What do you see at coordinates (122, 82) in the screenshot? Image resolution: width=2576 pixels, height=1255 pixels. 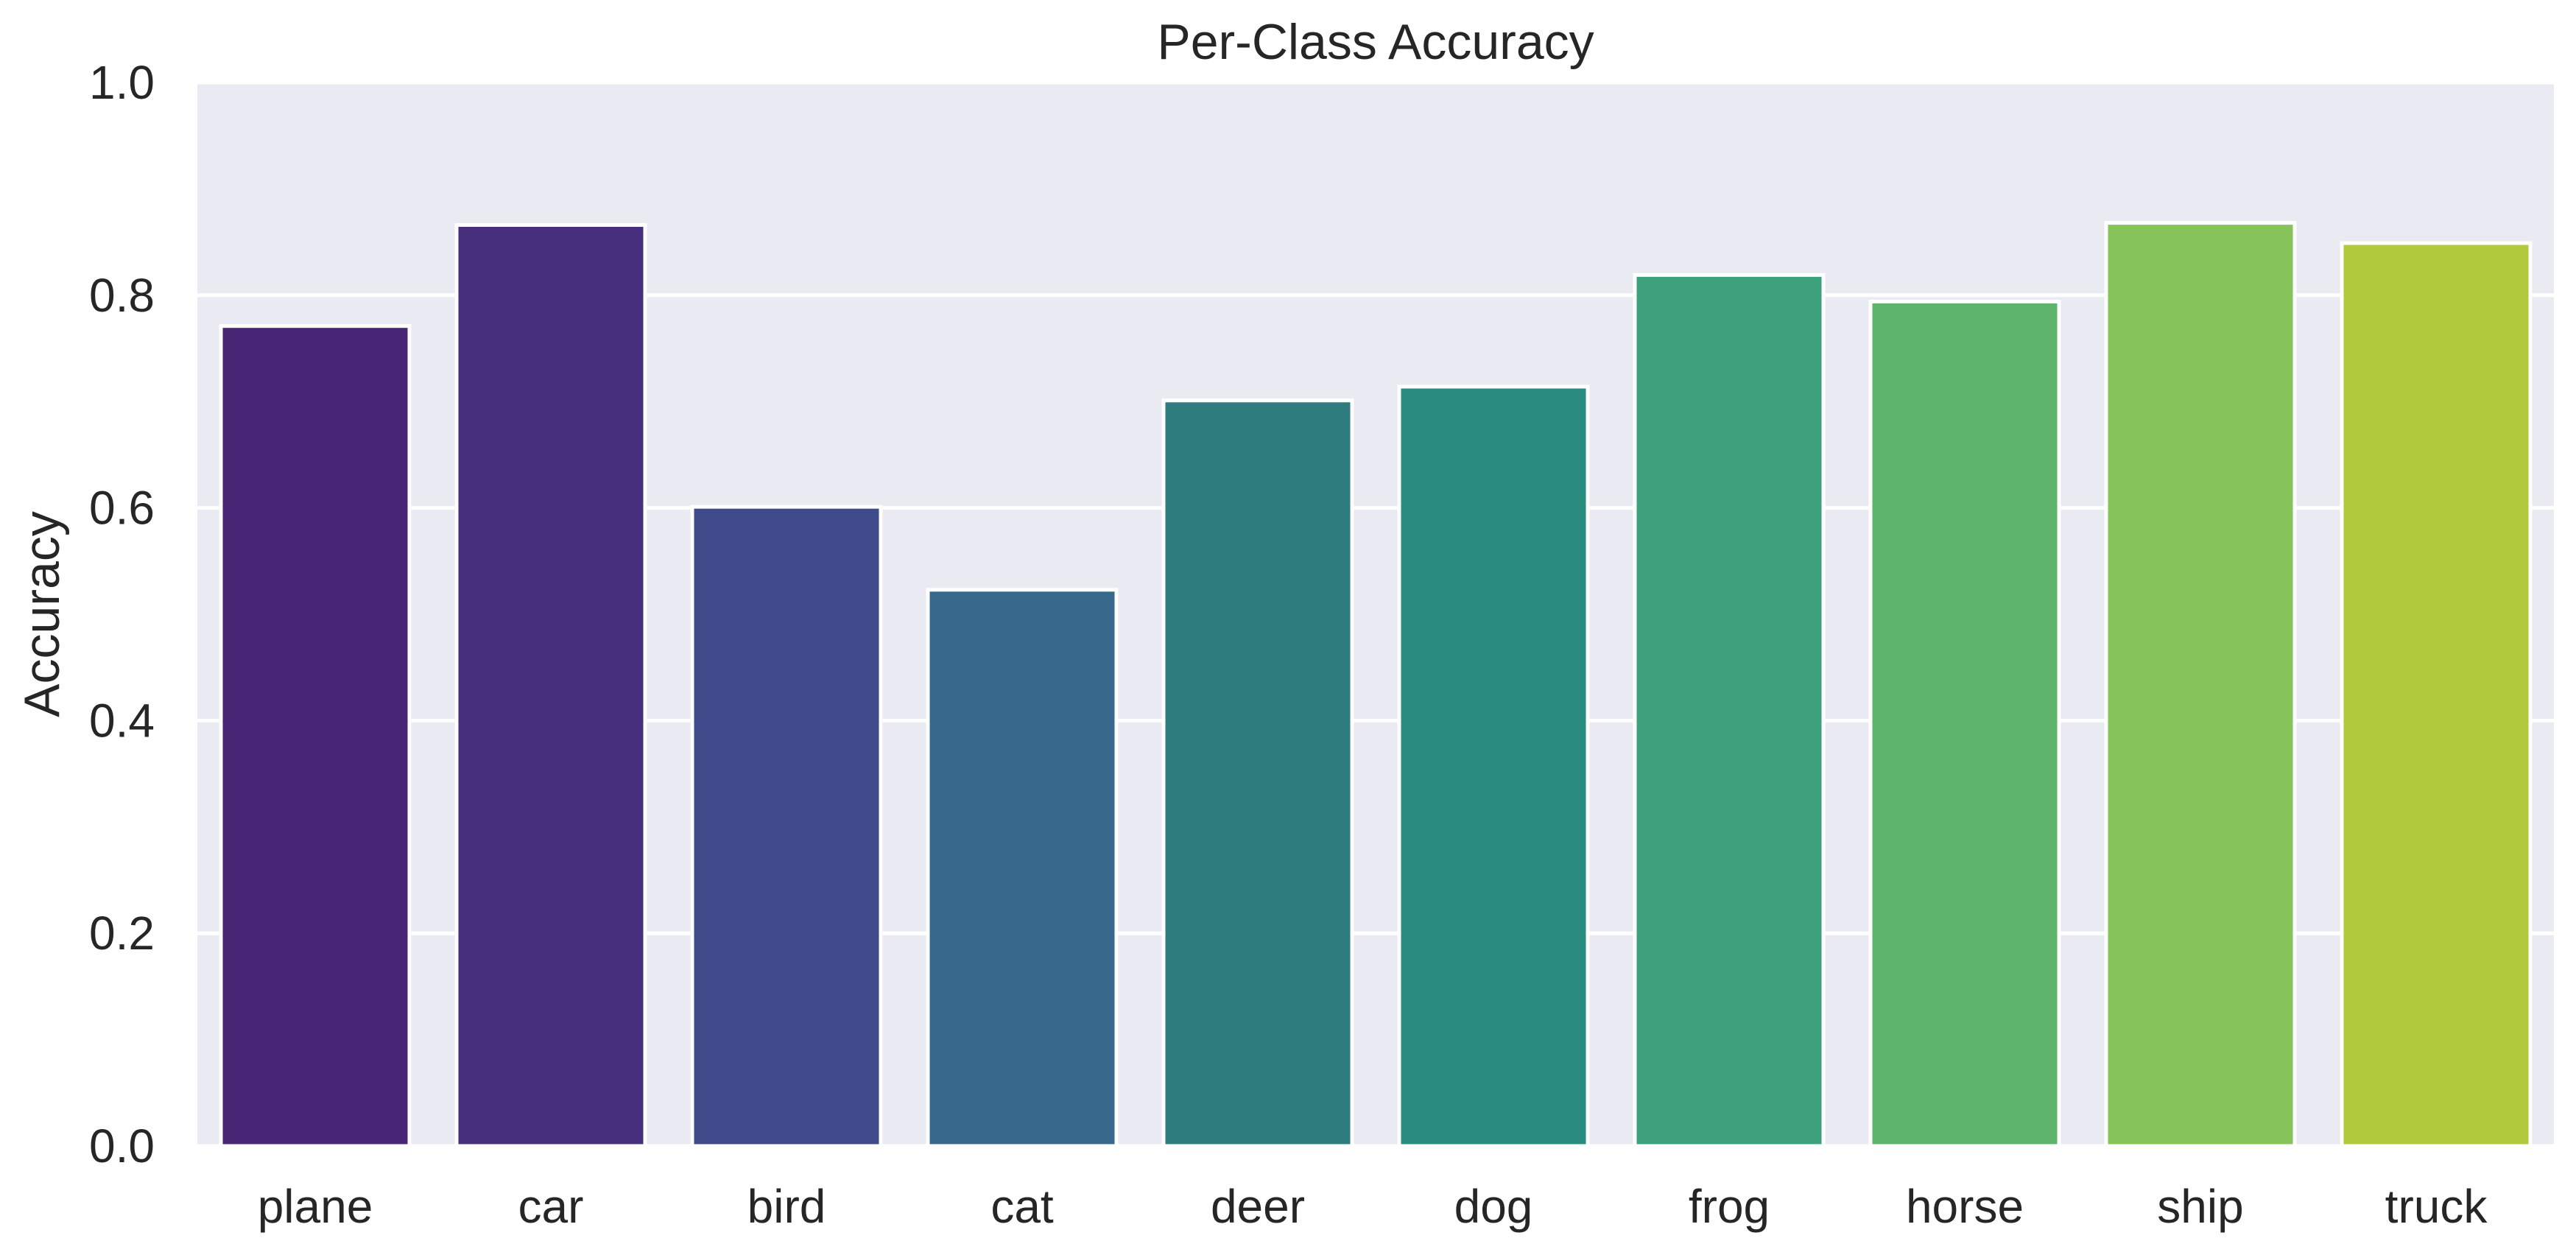 I see `y-tick-label: 1.0` at bounding box center [122, 82].